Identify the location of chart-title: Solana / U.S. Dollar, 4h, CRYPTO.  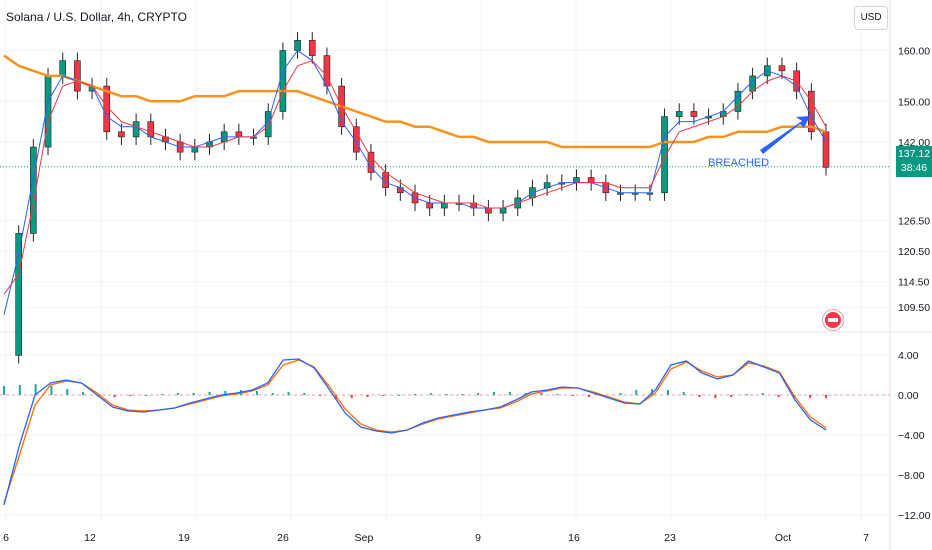
(96, 17).